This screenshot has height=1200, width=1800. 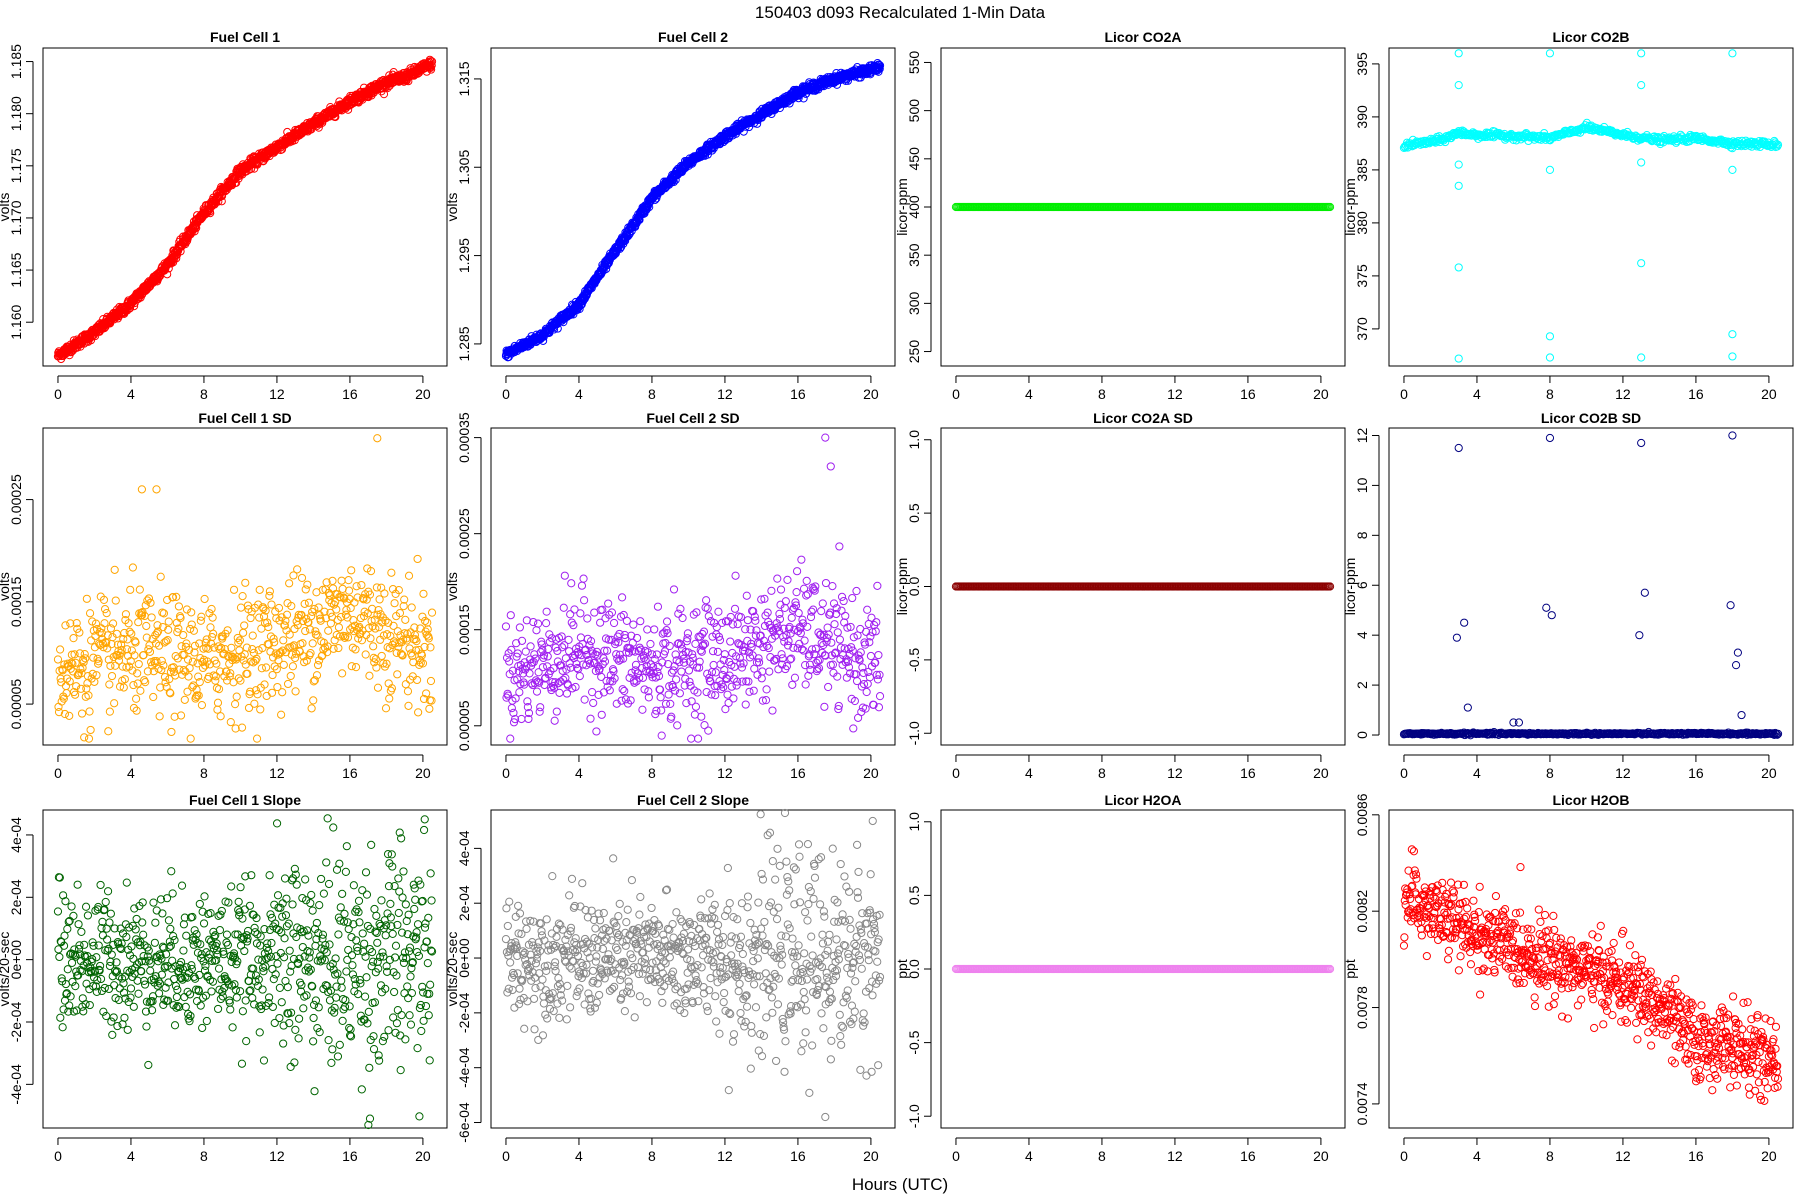 What do you see at coordinates (6, 586) in the screenshot?
I see `y-axis-label: volts` at bounding box center [6, 586].